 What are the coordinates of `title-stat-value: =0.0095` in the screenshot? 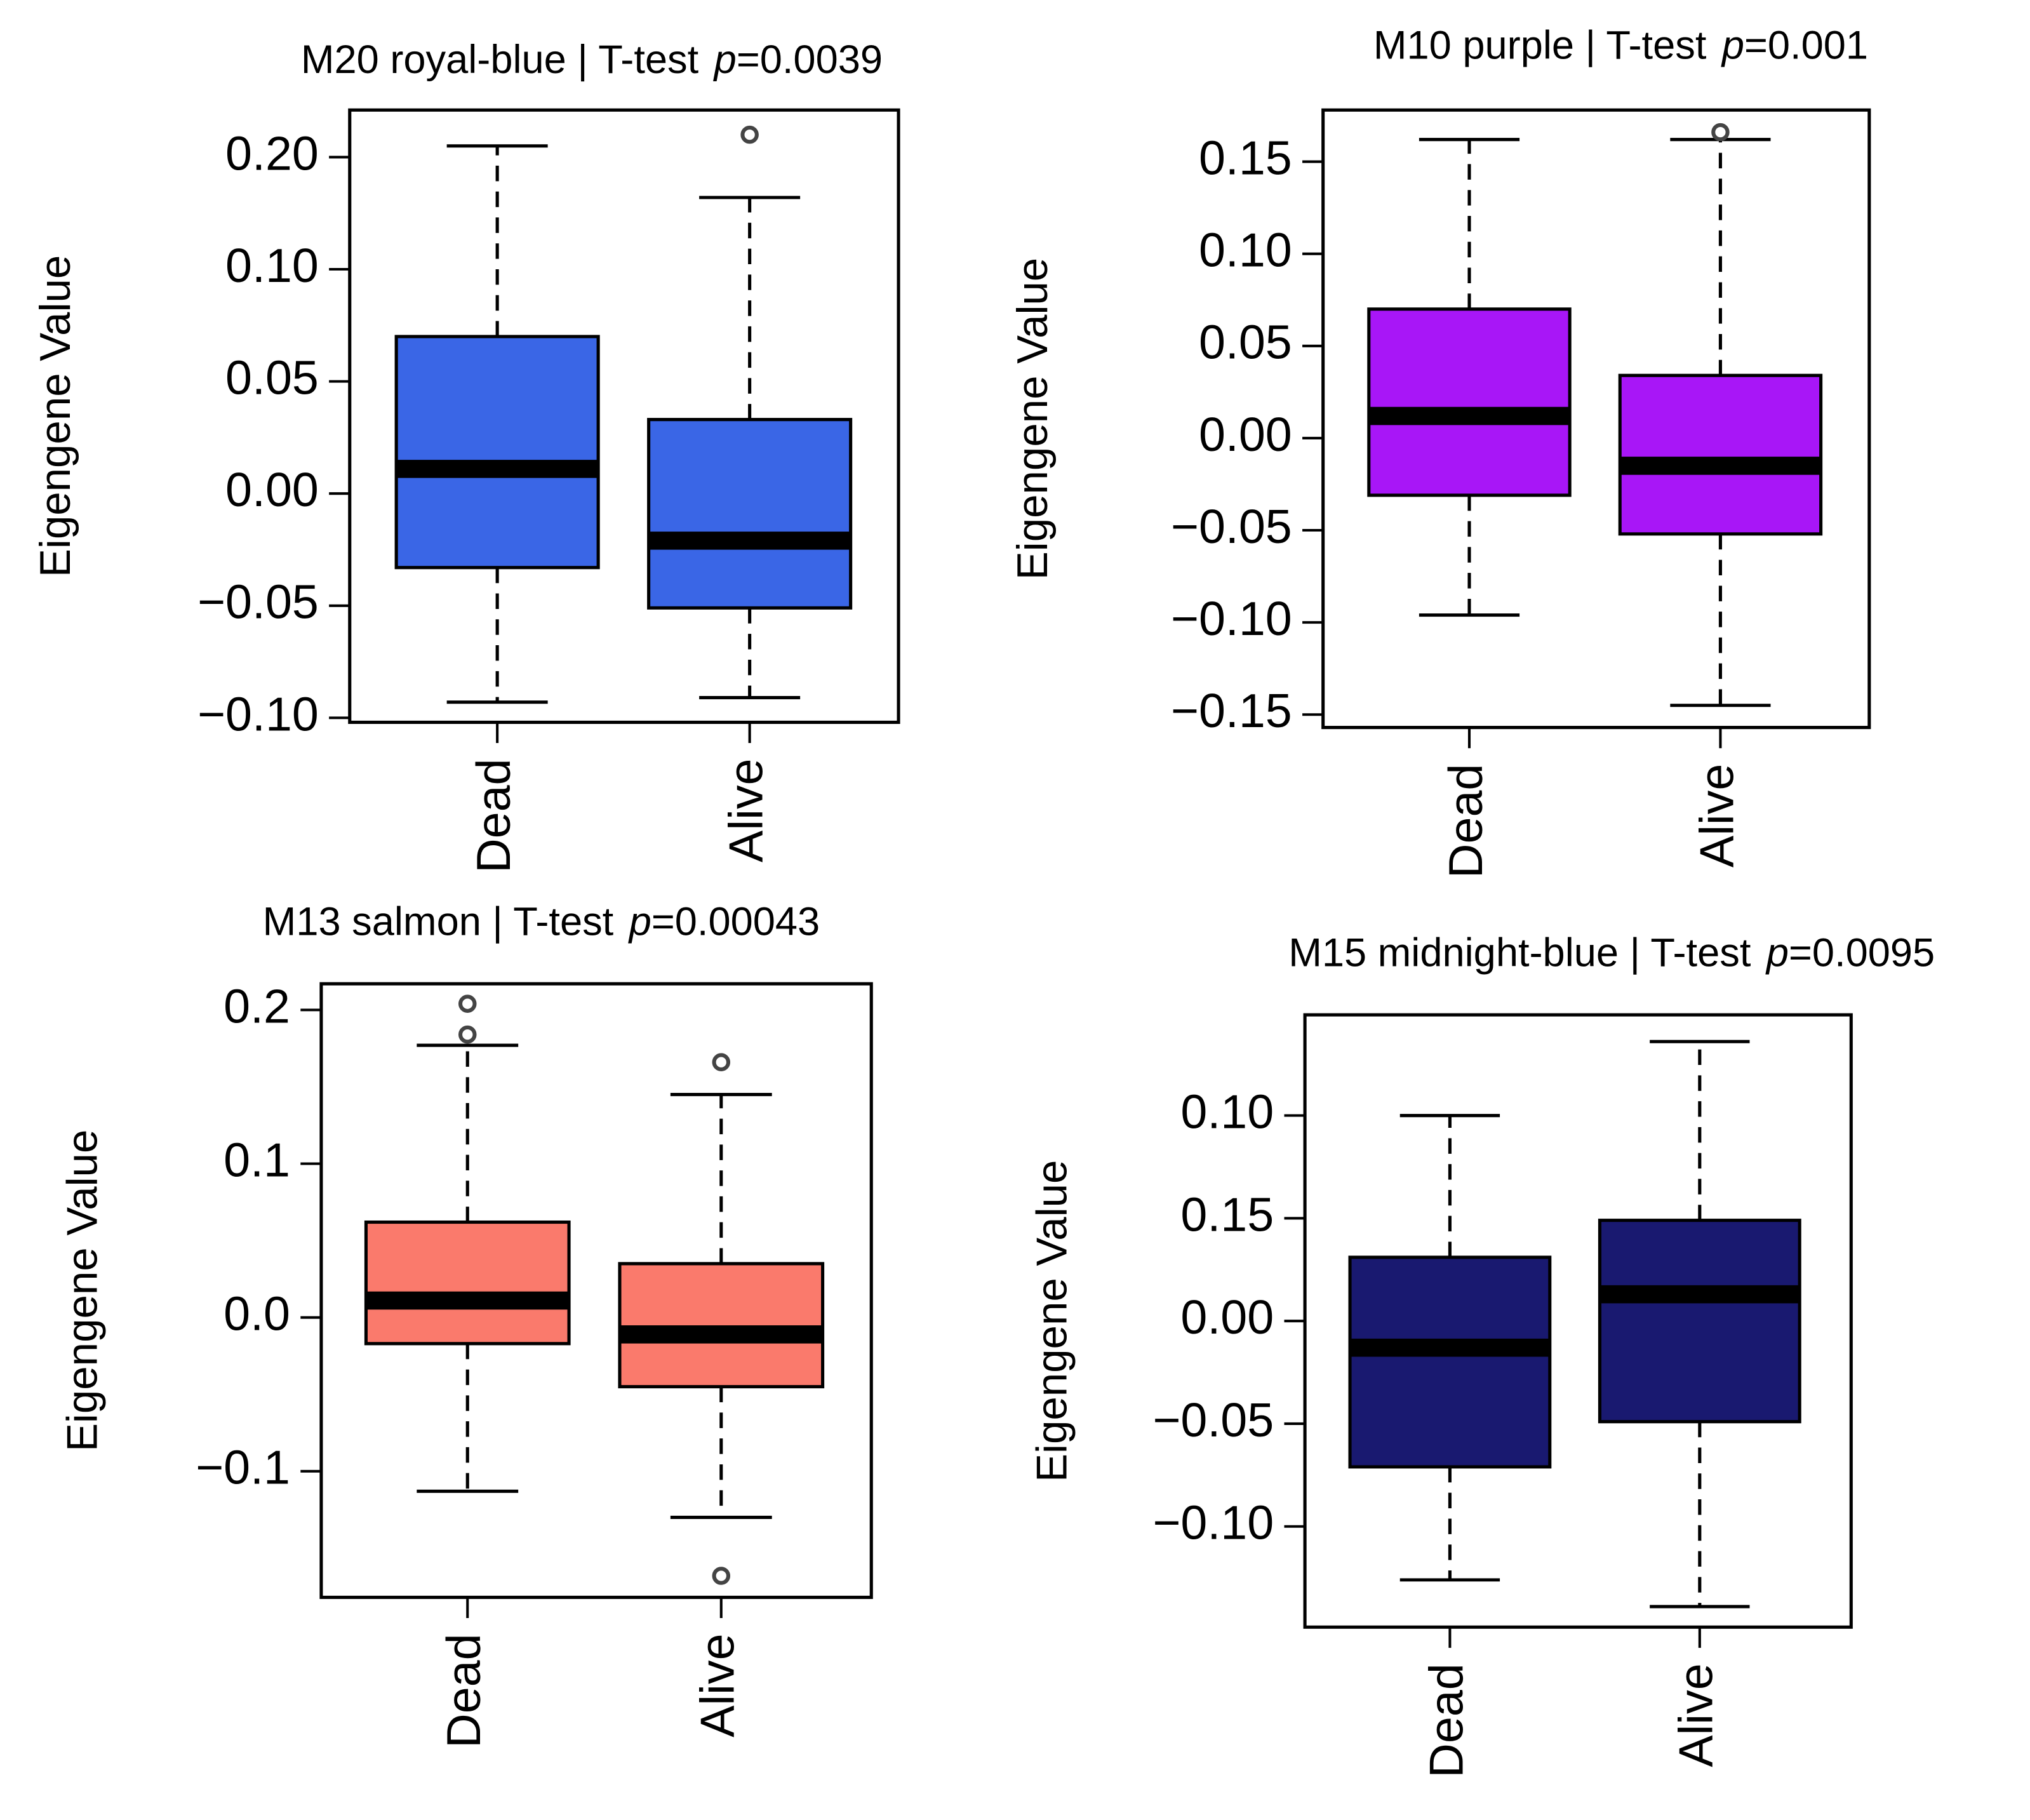 It's located at (1862, 952).